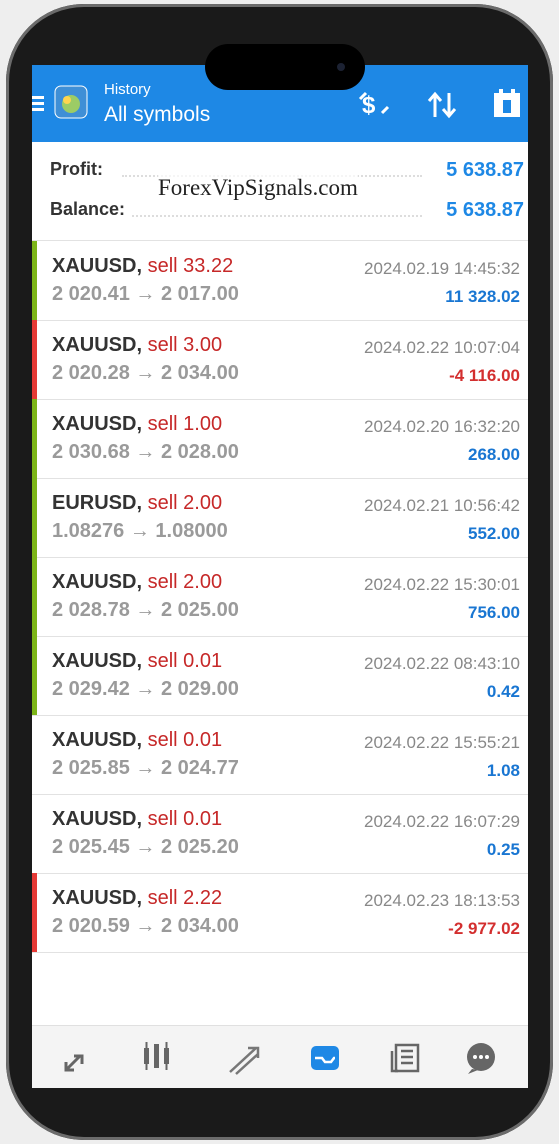 This screenshot has width=559, height=1144. What do you see at coordinates (442, 268) in the screenshot?
I see `close-time: 2024.02.19 14:45:32` at bounding box center [442, 268].